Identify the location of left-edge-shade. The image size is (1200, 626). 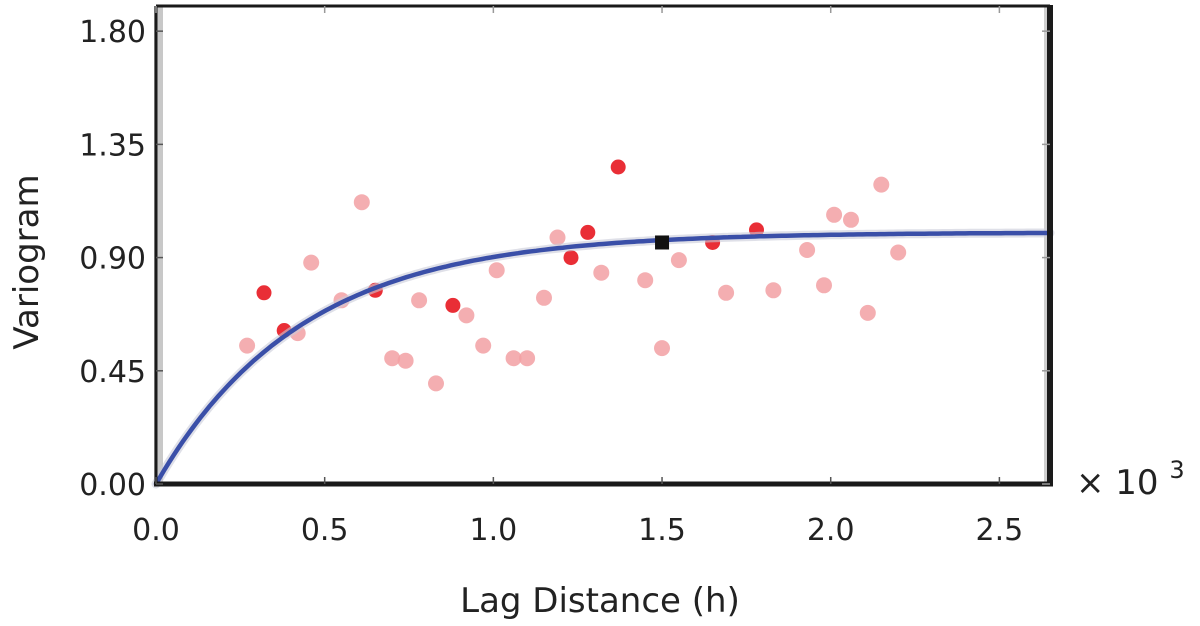
(158, 245).